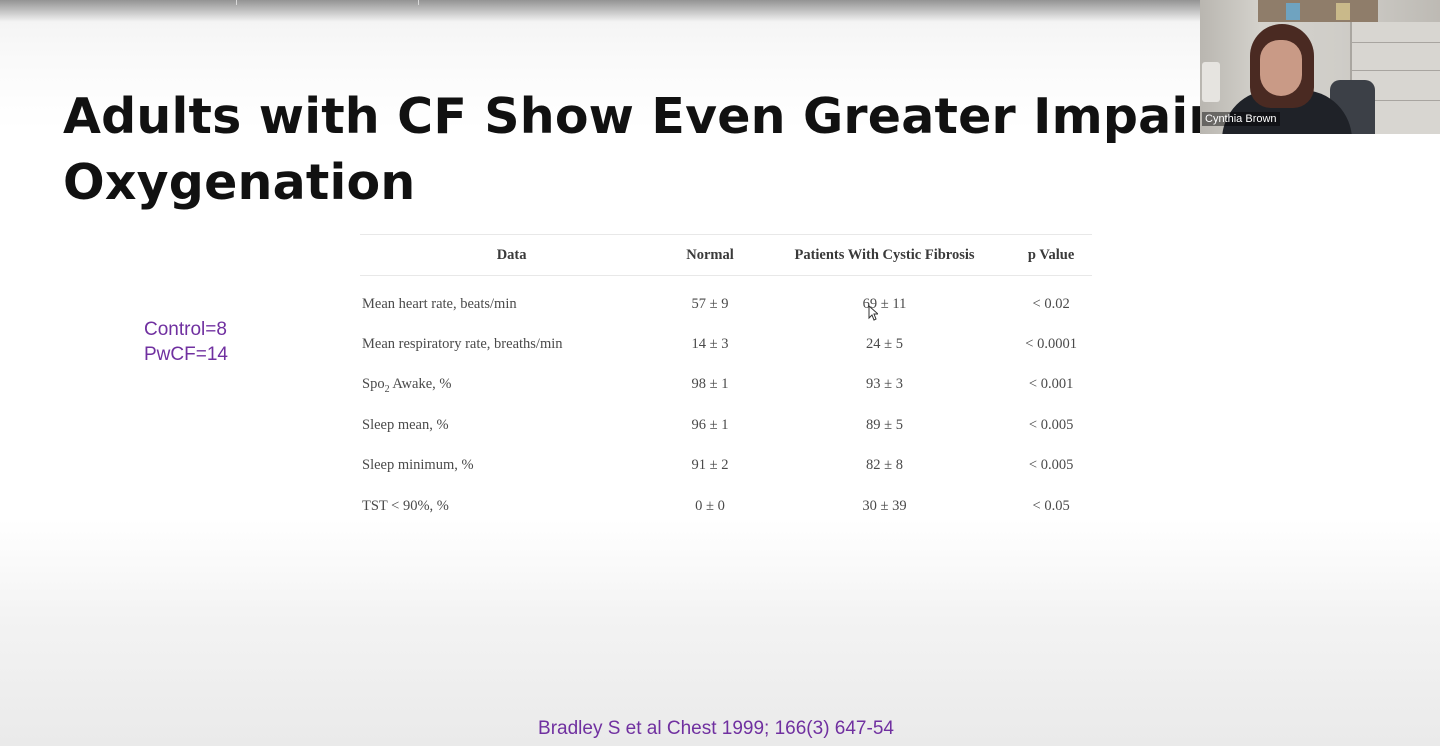  What do you see at coordinates (439, 303) in the screenshot?
I see `row-label: Mean heart rate, beats/min` at bounding box center [439, 303].